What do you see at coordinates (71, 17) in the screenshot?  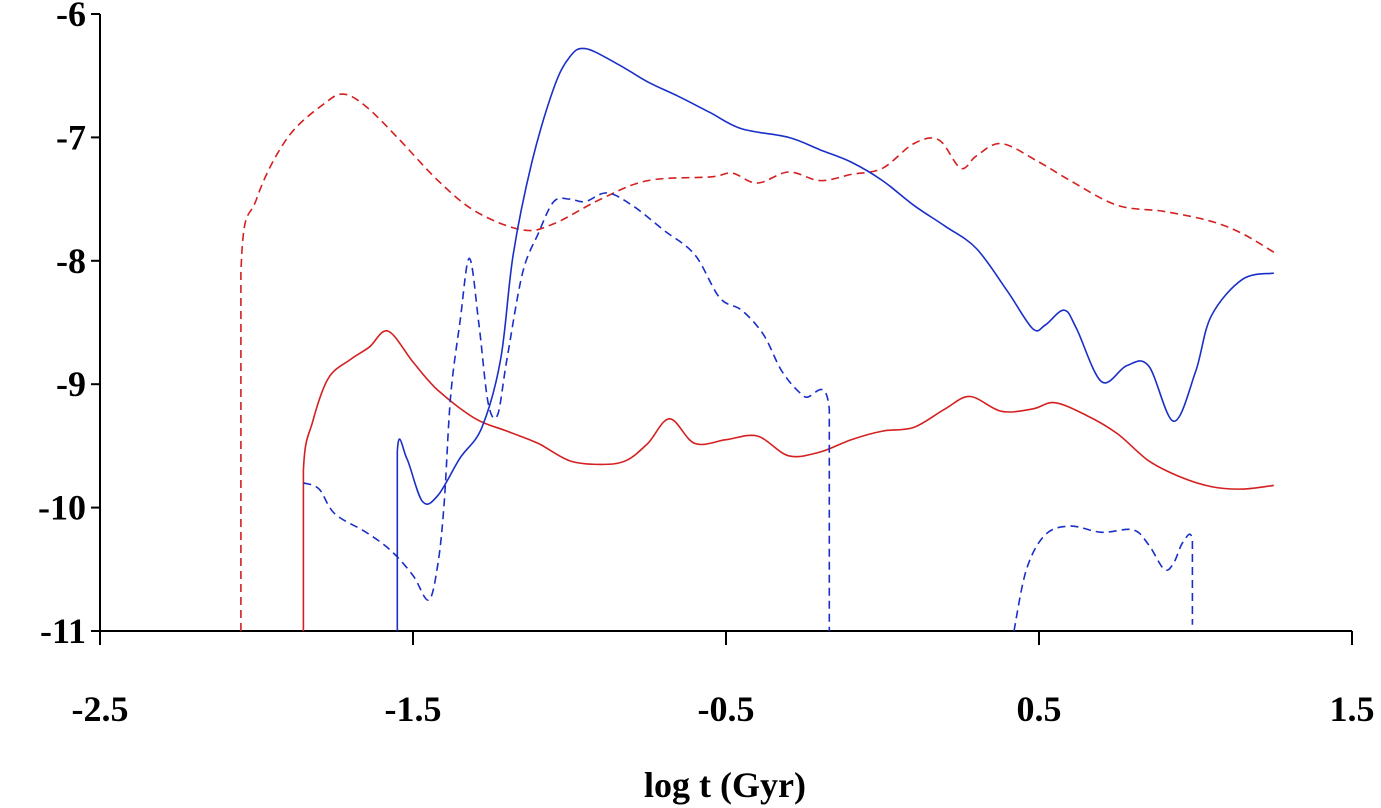 I see `y-tick-label: -6` at bounding box center [71, 17].